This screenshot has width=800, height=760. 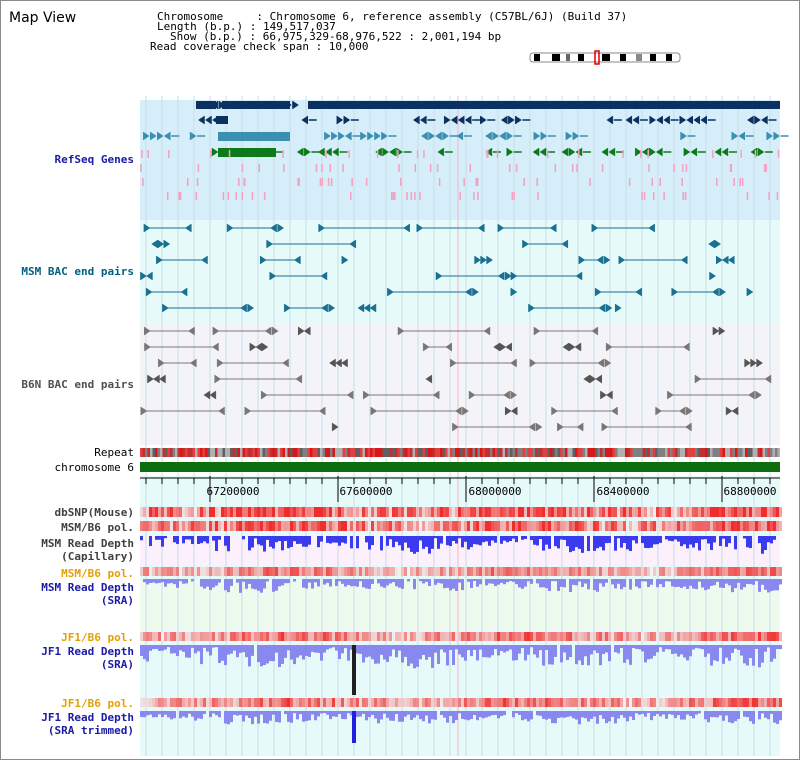 What do you see at coordinates (97, 573) in the screenshot?
I see `msm-b6-pol-label-2: MSM/B6 pol.` at bounding box center [97, 573].